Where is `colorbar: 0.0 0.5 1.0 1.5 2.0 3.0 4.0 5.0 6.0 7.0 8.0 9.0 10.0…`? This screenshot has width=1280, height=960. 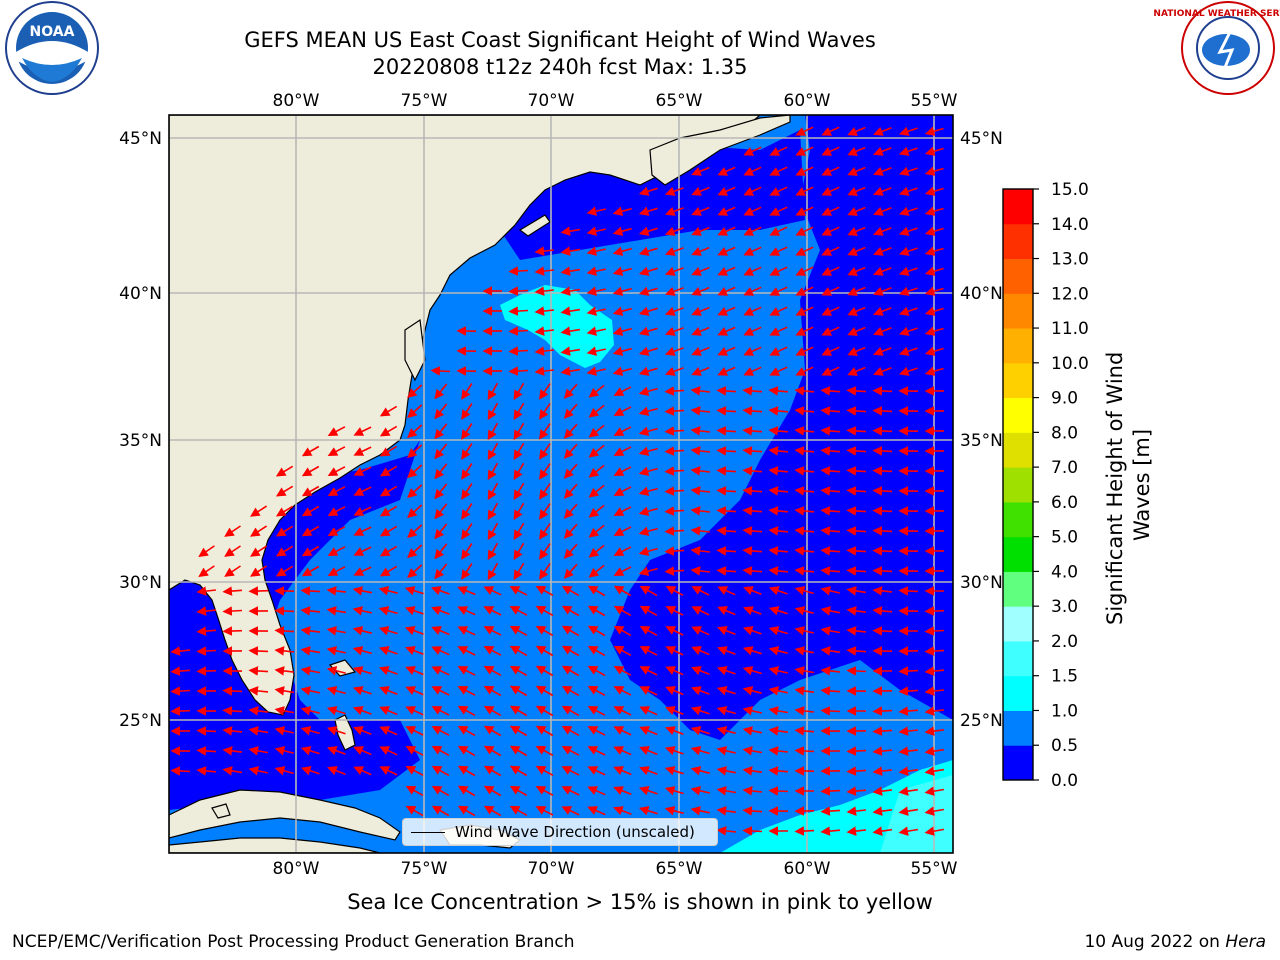 colorbar: 0.0 0.5 1.0 1.5 2.0 3.0 4.0 5.0 6.0 7.0 8.0 9.0 10.0… is located at coordinates (1045, 485).